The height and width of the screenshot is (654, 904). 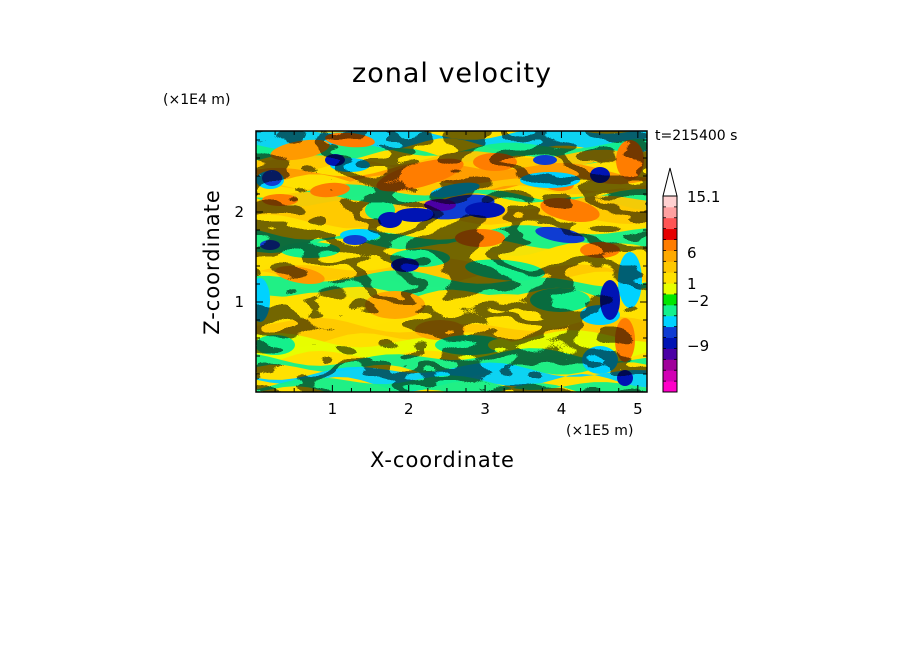 I want to click on colorbar-label: −2, so click(x=698, y=301).